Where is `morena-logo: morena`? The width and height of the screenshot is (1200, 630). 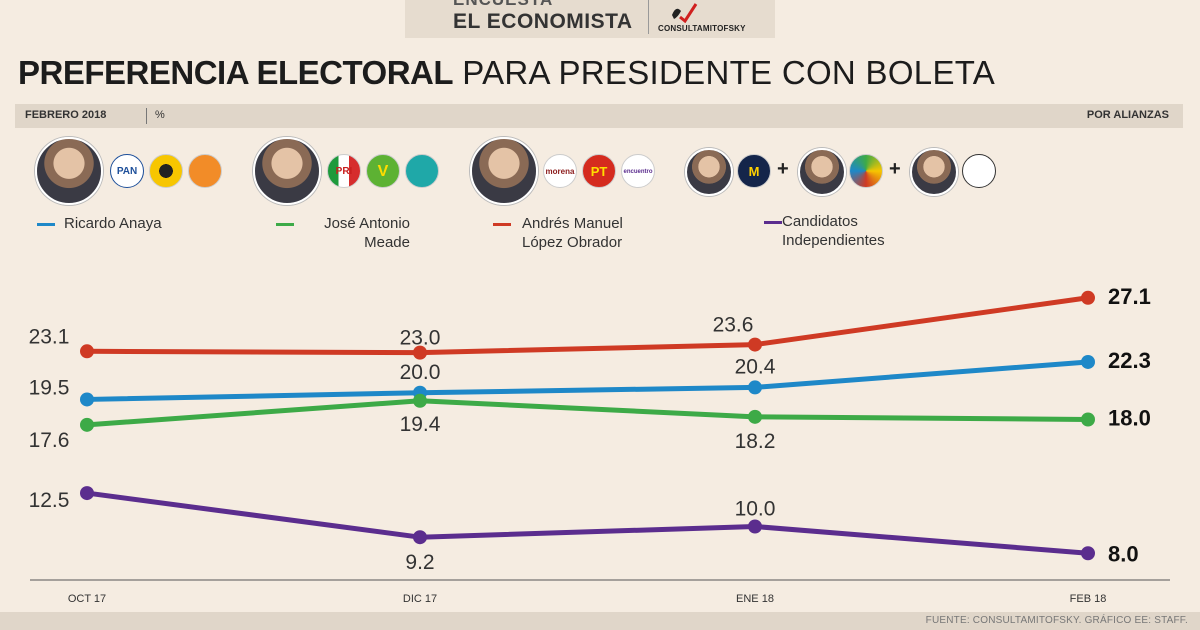 morena-logo: morena is located at coordinates (560, 171).